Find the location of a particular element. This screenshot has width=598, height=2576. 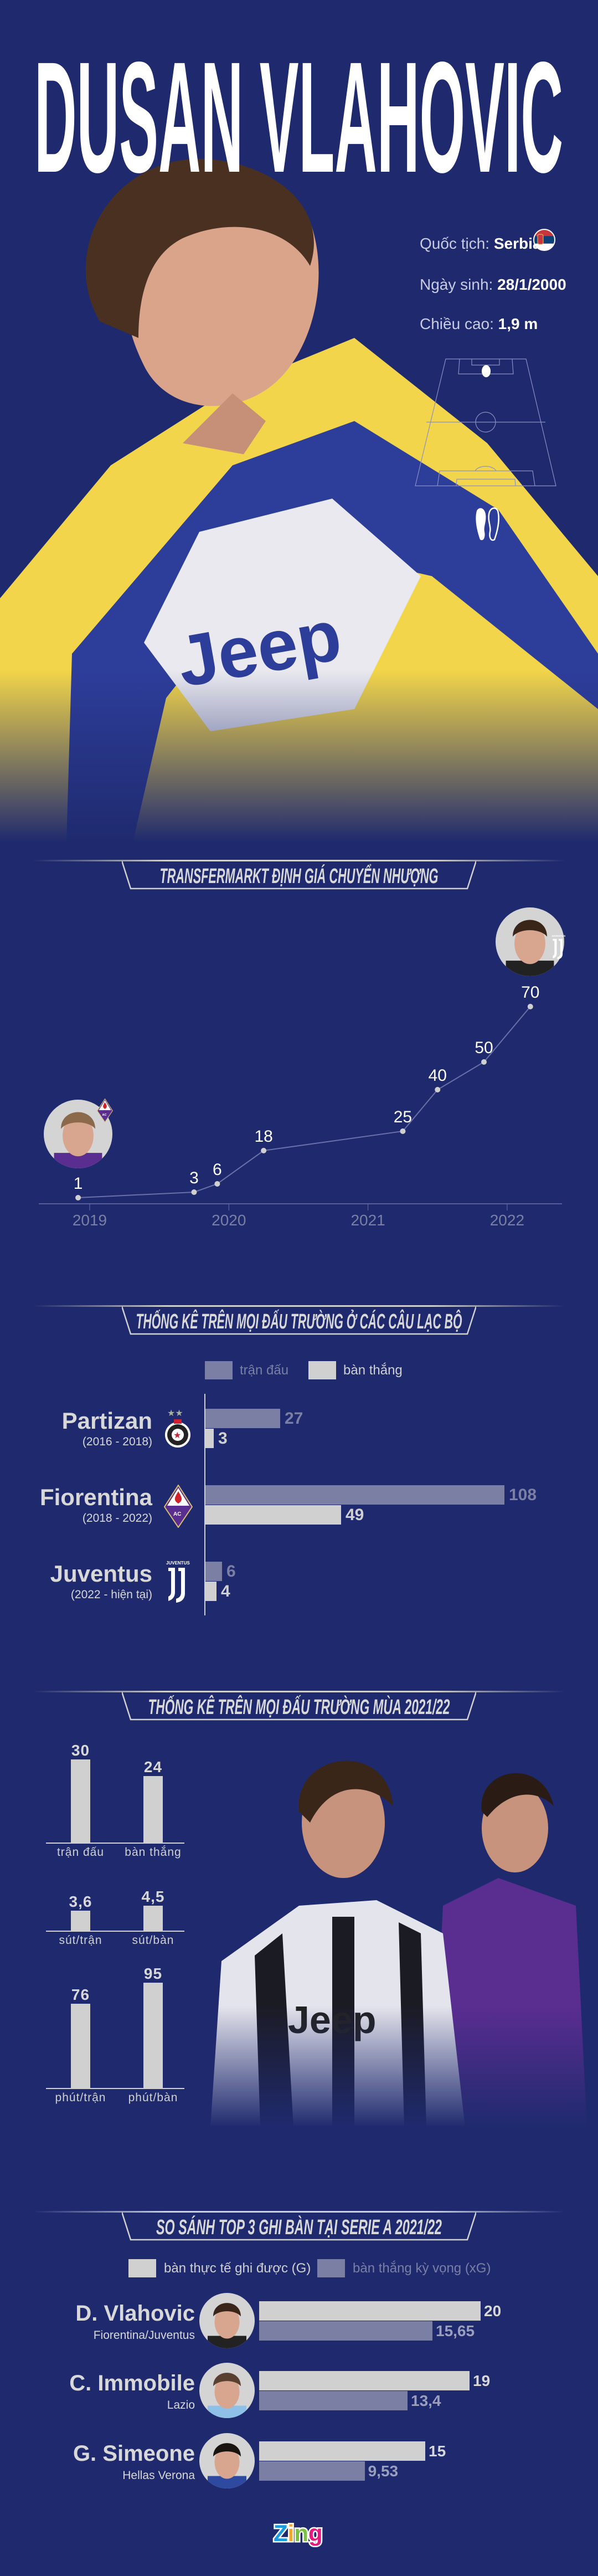

valuation-chart-title: TRANSFERMARKT ĐỊNH GIÁ CHUYỂN NHƯỢNG is located at coordinates (299, 875).